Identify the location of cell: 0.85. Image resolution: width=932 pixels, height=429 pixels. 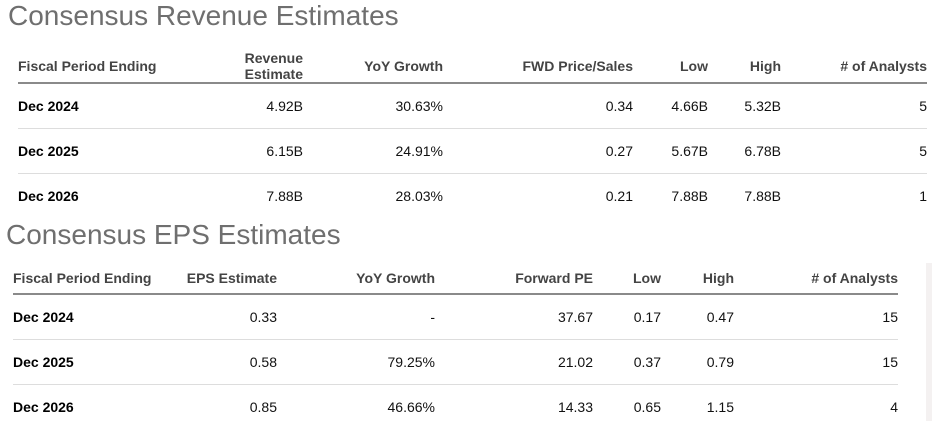
(228, 407).